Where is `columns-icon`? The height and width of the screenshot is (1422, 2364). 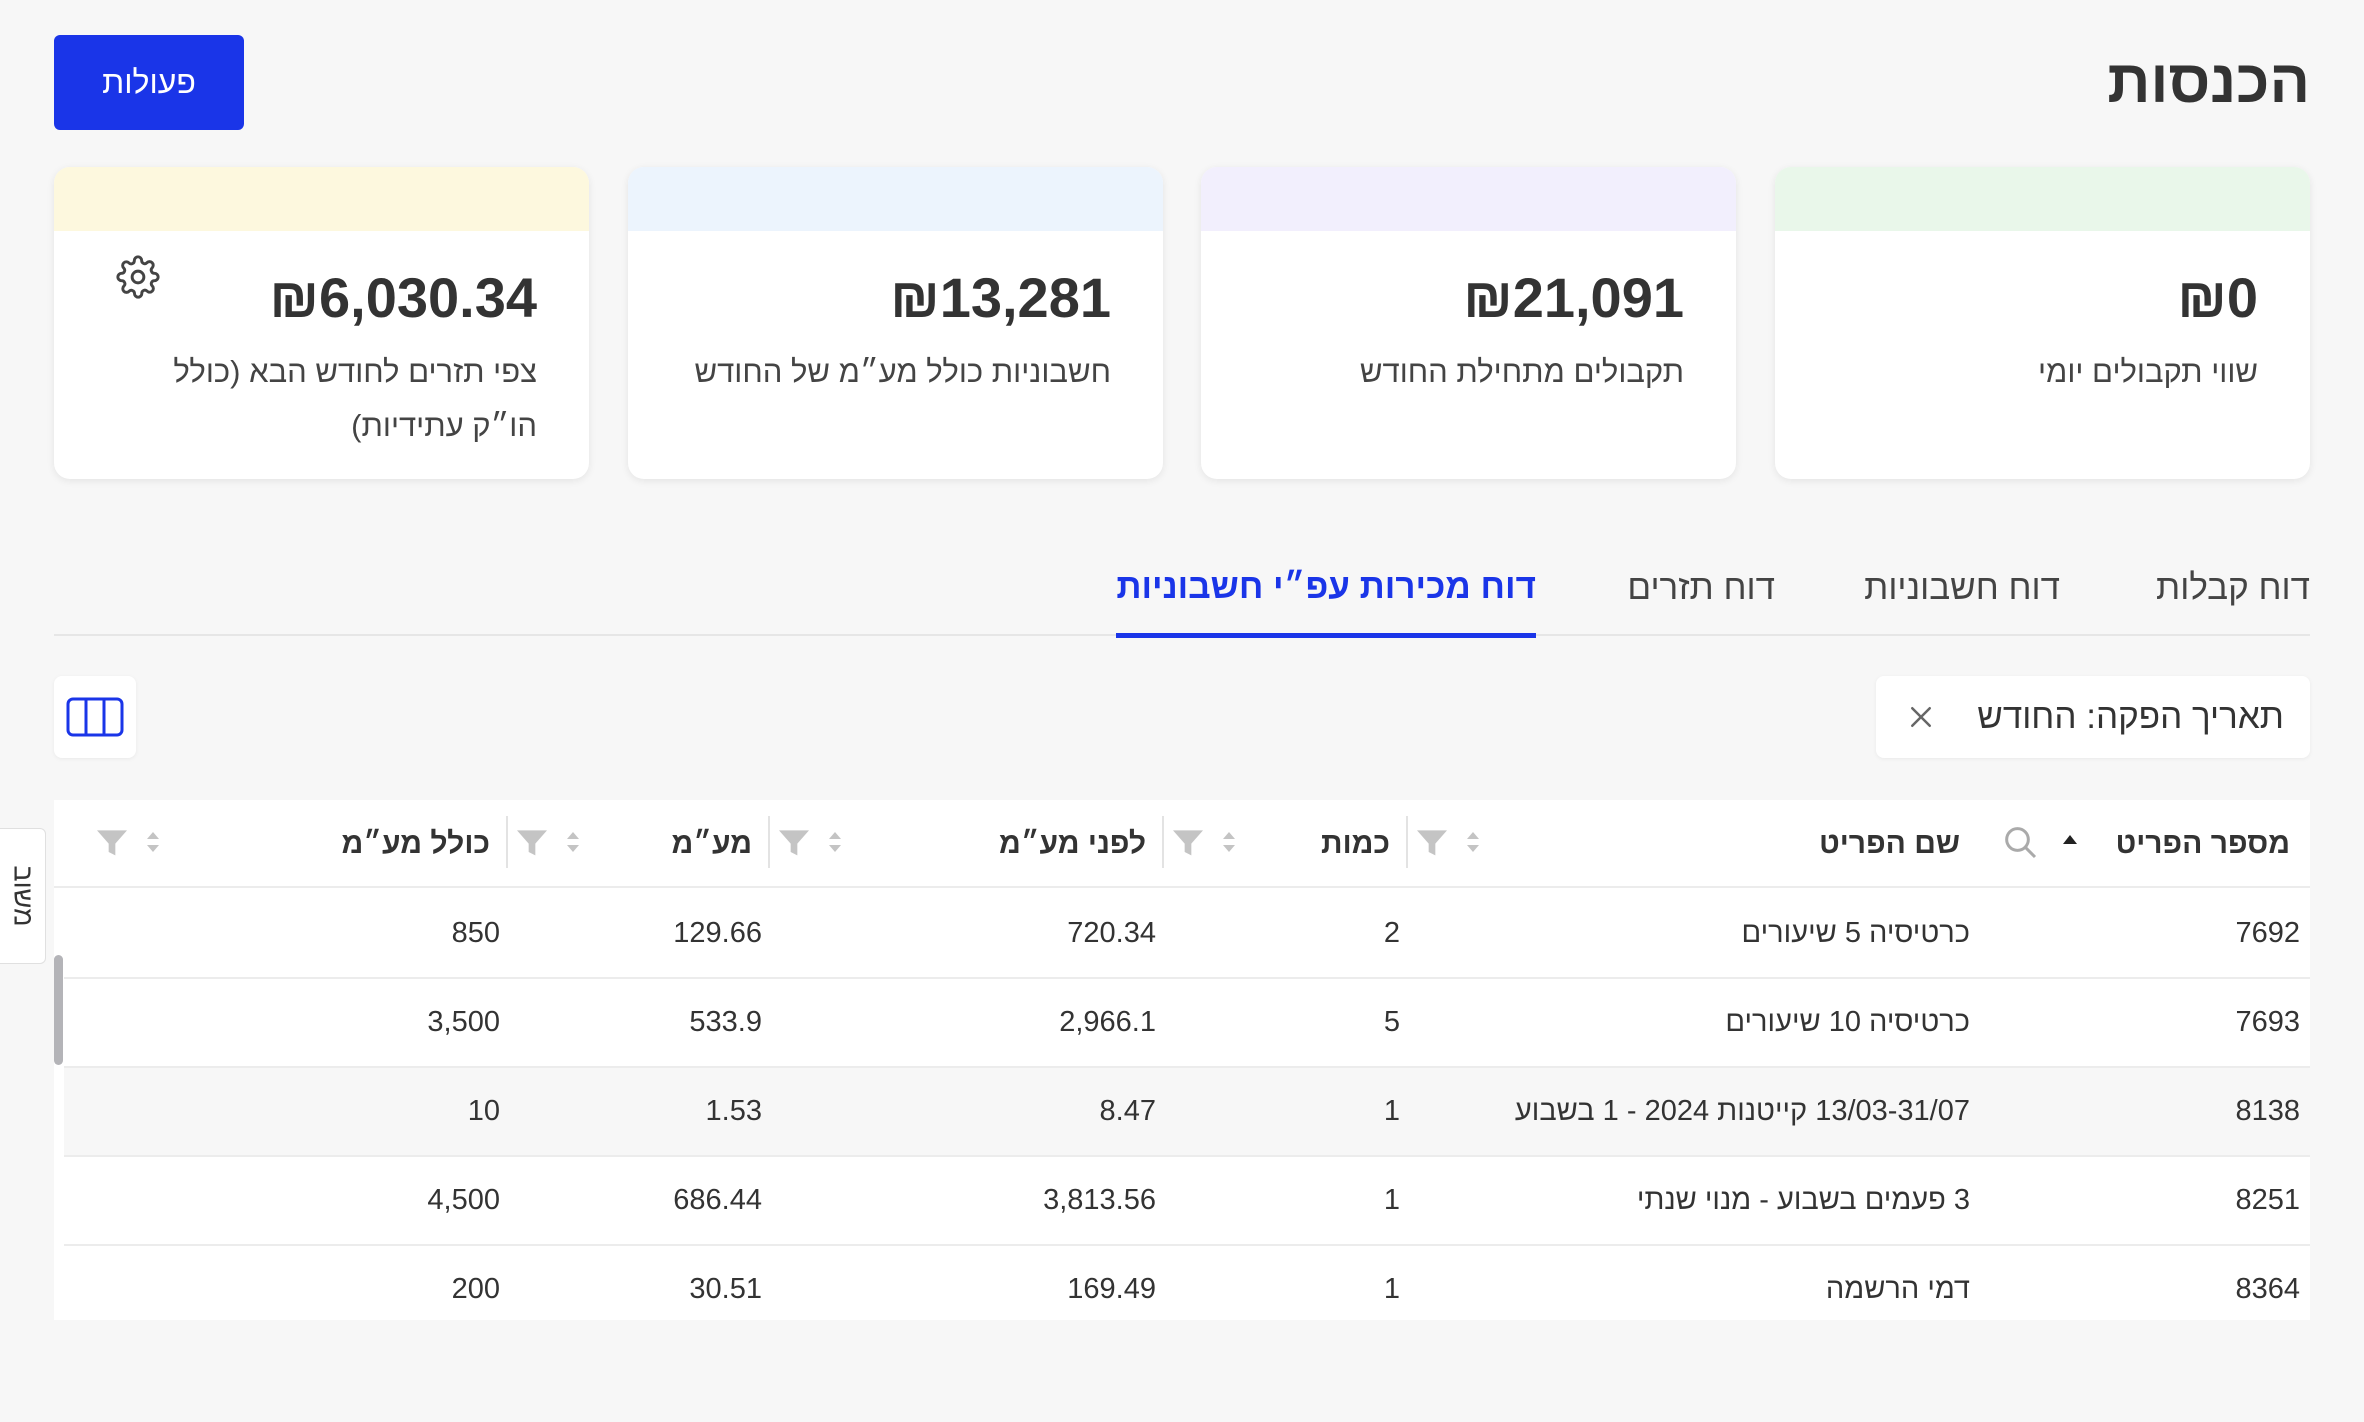 columns-icon is located at coordinates (95, 717).